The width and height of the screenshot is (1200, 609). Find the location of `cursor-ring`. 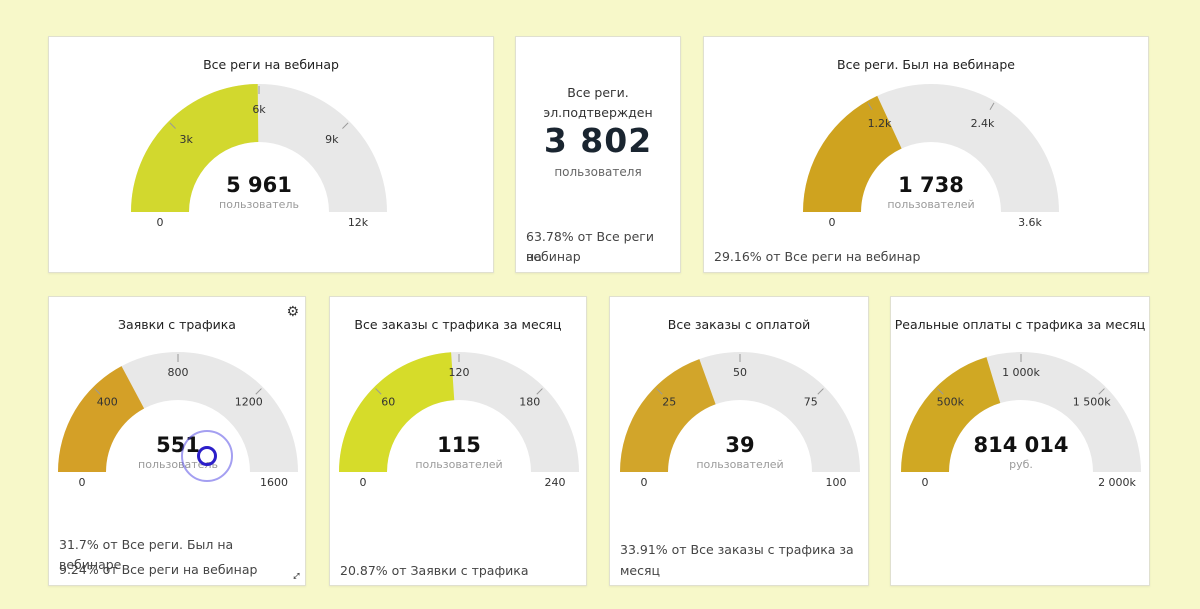

cursor-ring is located at coordinates (207, 456).